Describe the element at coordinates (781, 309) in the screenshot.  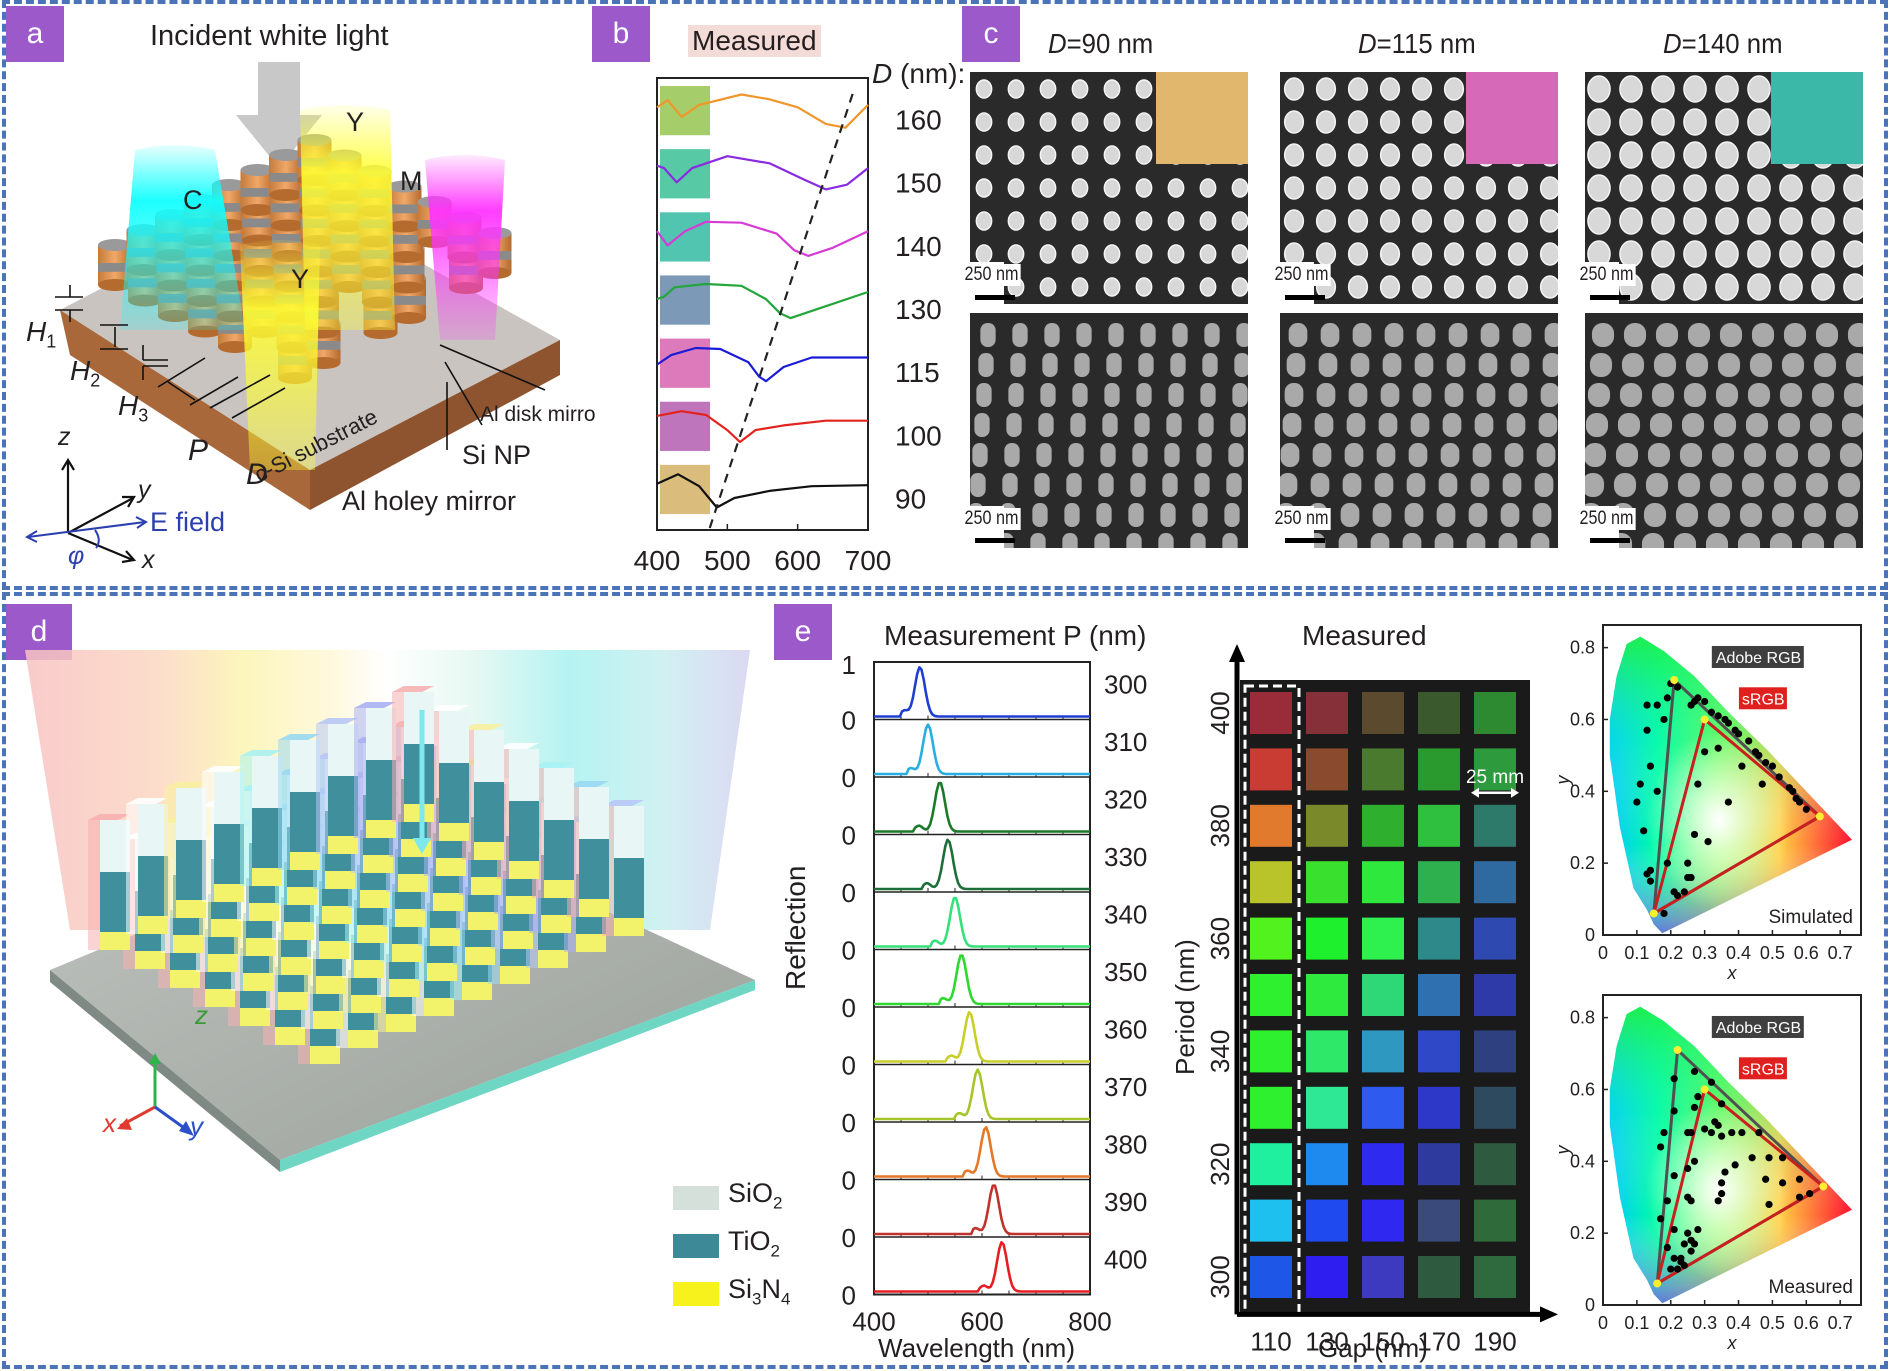
I see `trend-dashed-line` at that location.